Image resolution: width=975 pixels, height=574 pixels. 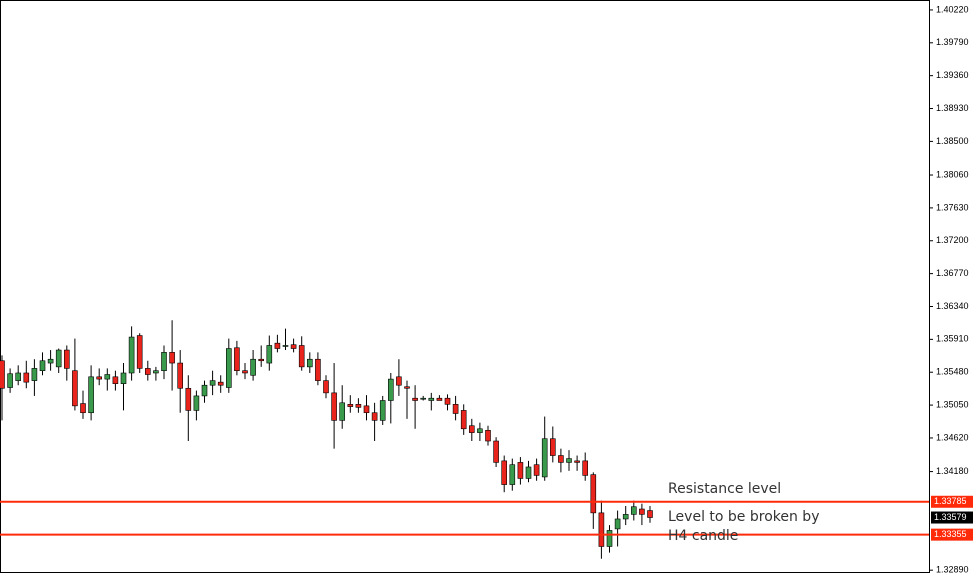 I want to click on current-price-box, so click(x=952, y=517).